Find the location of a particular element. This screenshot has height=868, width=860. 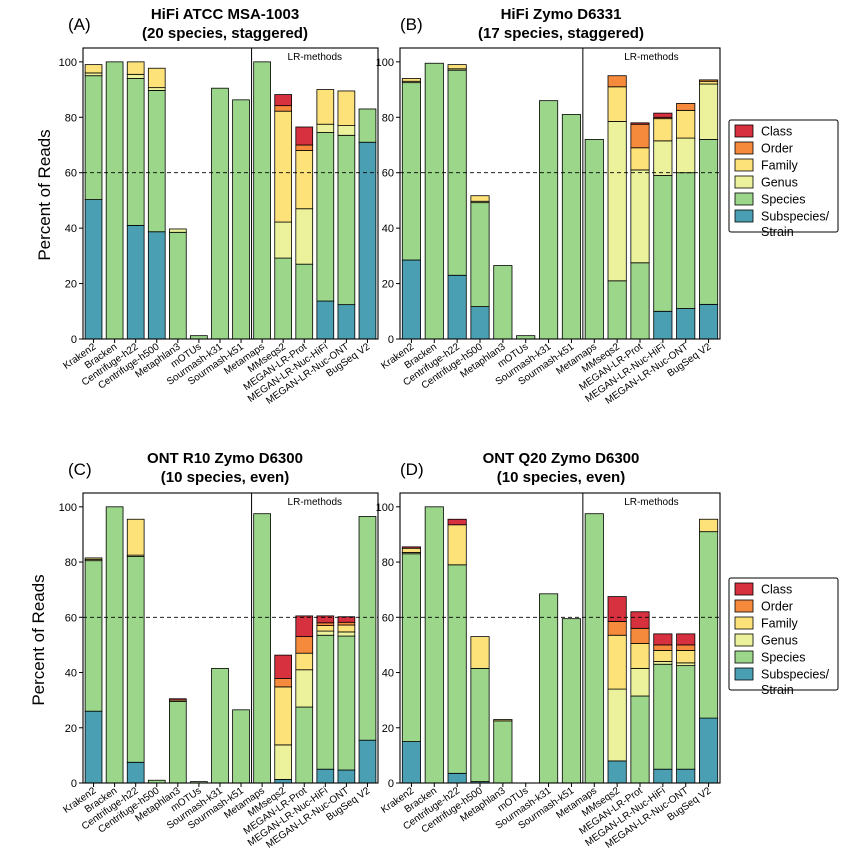

legend-swatch-family is located at coordinates (744, 623).